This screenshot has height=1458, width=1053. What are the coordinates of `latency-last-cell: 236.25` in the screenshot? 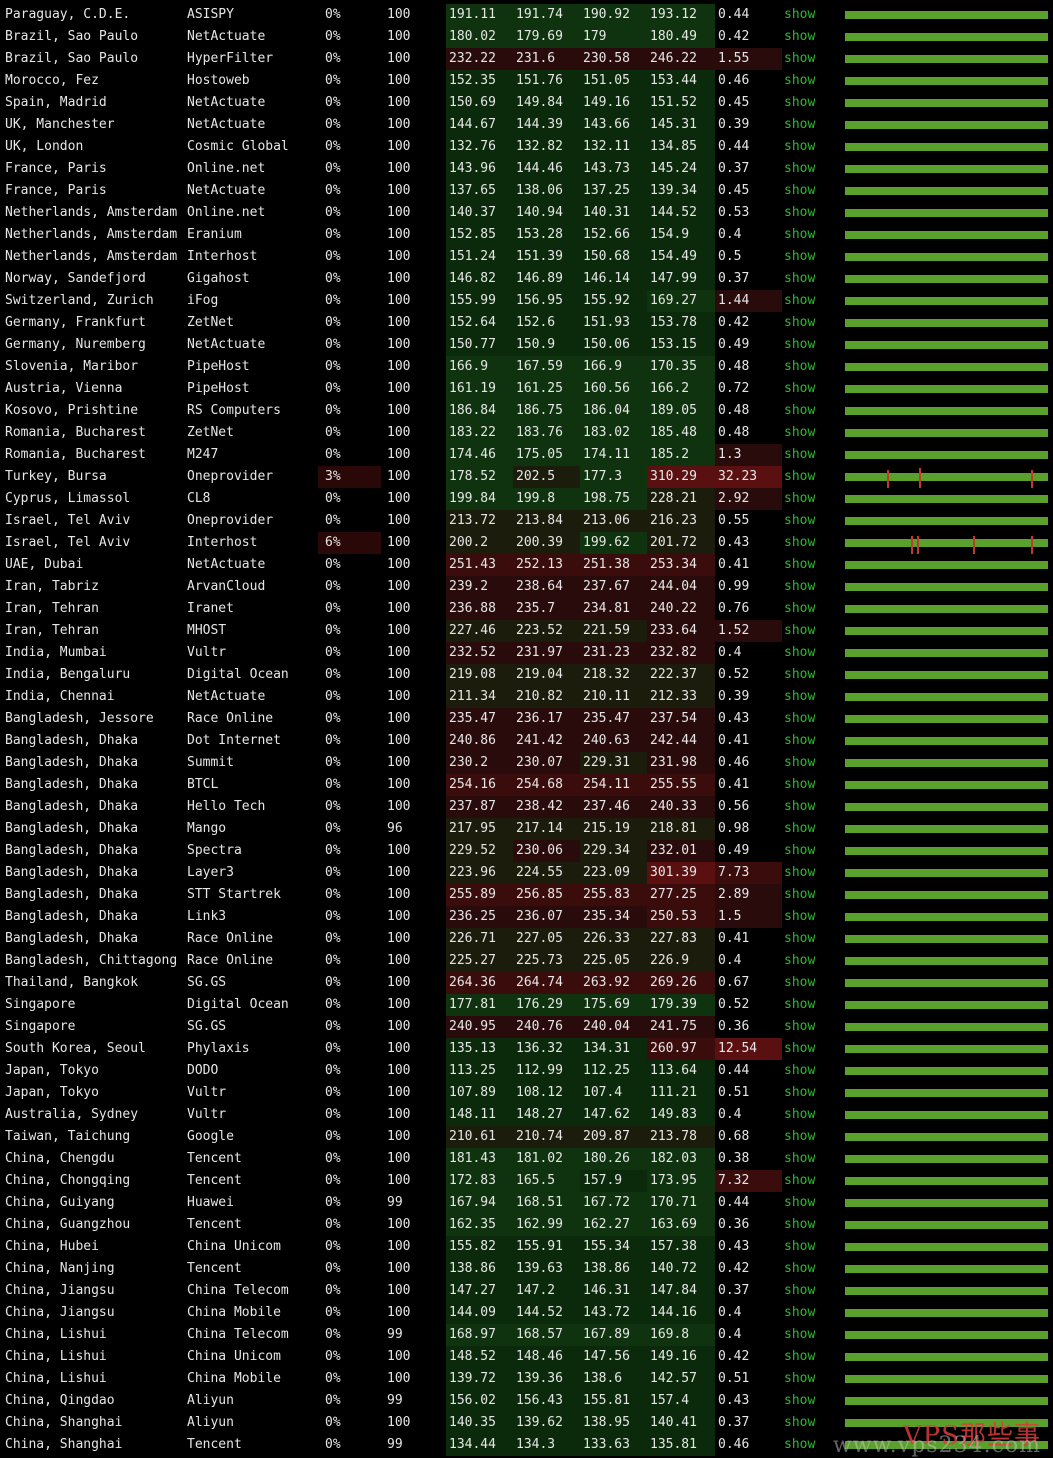 It's located at (479, 917).